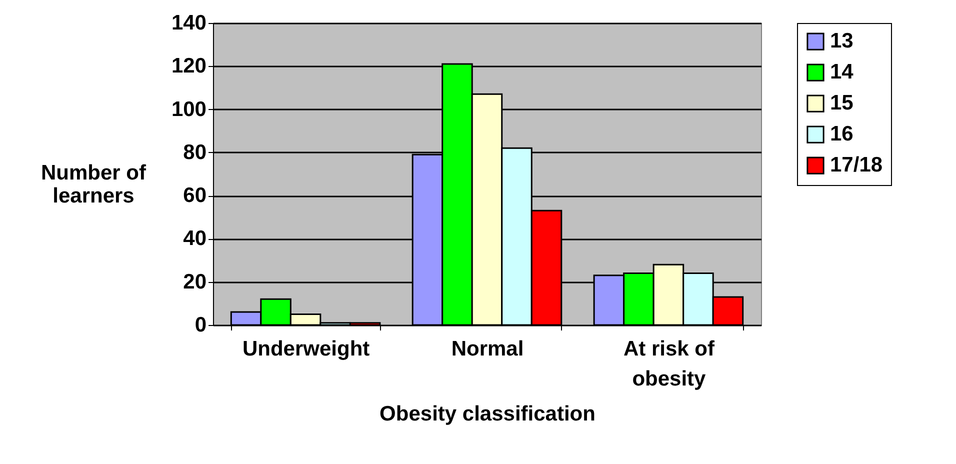 The height and width of the screenshot is (464, 956). Describe the element at coordinates (856, 165) in the screenshot. I see `legend-label: 17/18` at that location.